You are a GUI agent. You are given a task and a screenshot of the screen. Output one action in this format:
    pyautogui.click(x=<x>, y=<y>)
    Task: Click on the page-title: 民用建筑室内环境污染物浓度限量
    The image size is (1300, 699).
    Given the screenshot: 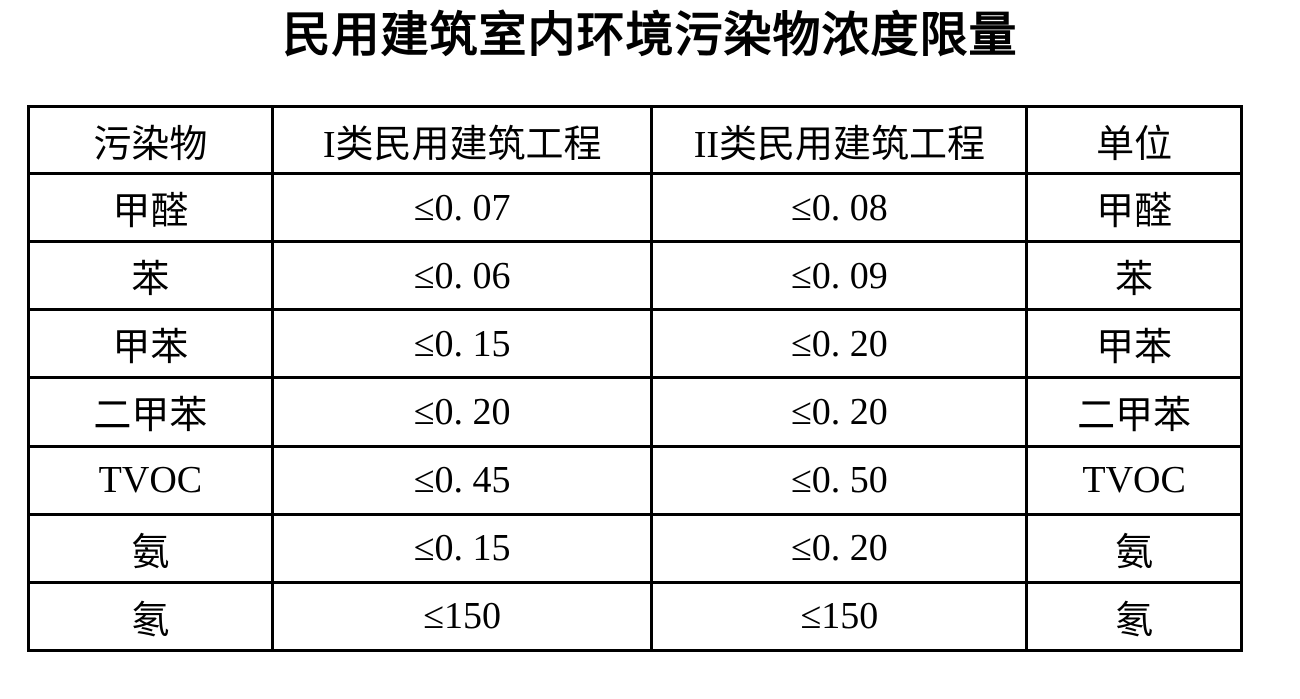 What is the action you would take?
    pyautogui.click(x=650, y=35)
    